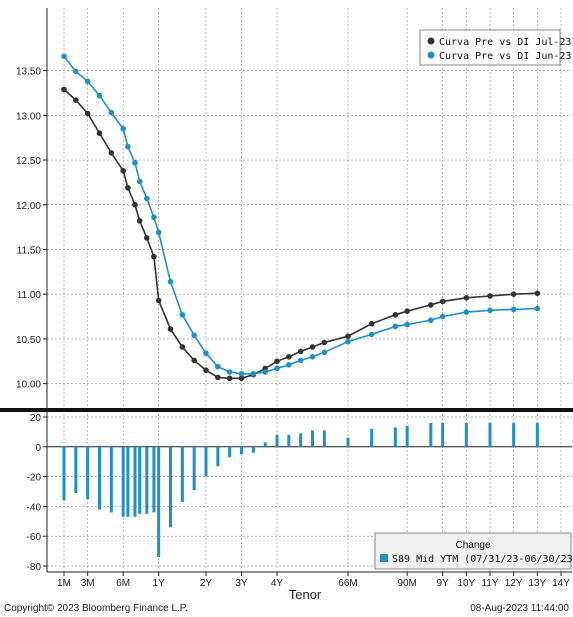 The width and height of the screenshot is (573, 617). Describe the element at coordinates (159, 583) in the screenshot. I see `x-tick-label: 1Y` at that location.